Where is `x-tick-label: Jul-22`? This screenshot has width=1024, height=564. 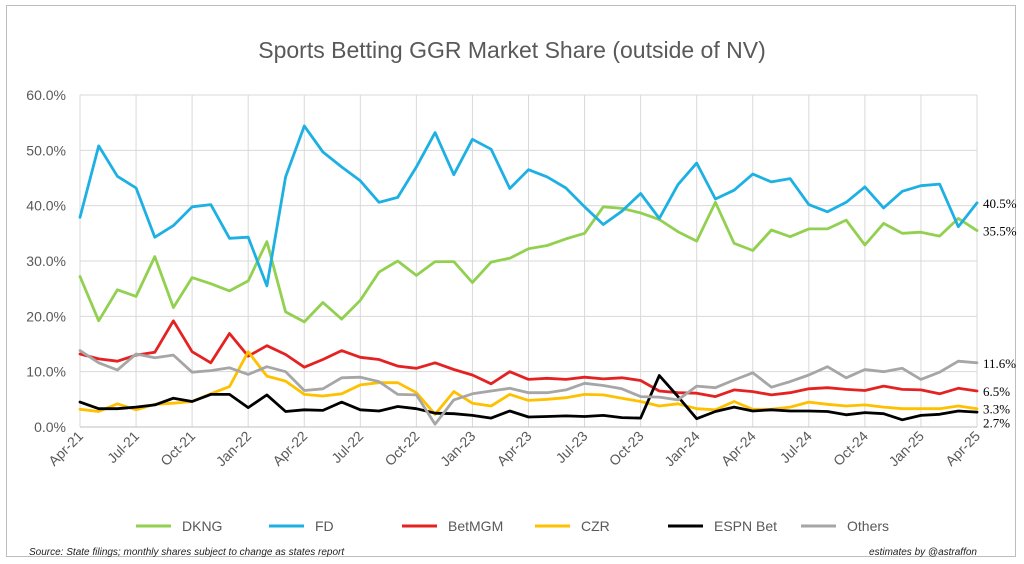
x-tick-label: Jul-22 is located at coordinates (347, 447).